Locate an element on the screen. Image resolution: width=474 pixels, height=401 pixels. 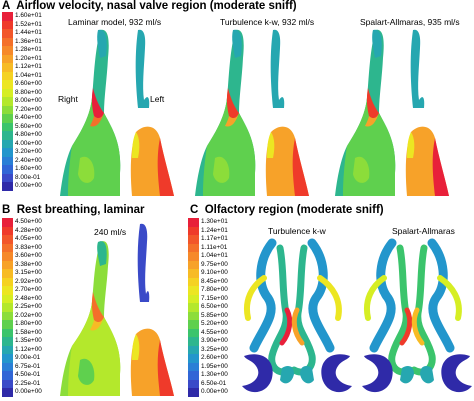
colorbar-tick-label: 6.40e+00 is located at coordinates (28, 117).